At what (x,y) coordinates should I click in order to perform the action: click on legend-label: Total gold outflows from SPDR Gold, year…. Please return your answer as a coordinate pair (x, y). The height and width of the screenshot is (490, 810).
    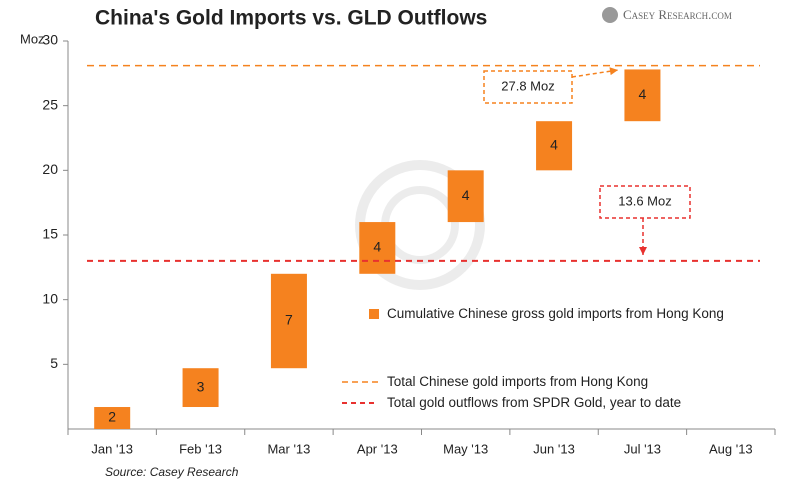
    Looking at the image, I should click on (534, 402).